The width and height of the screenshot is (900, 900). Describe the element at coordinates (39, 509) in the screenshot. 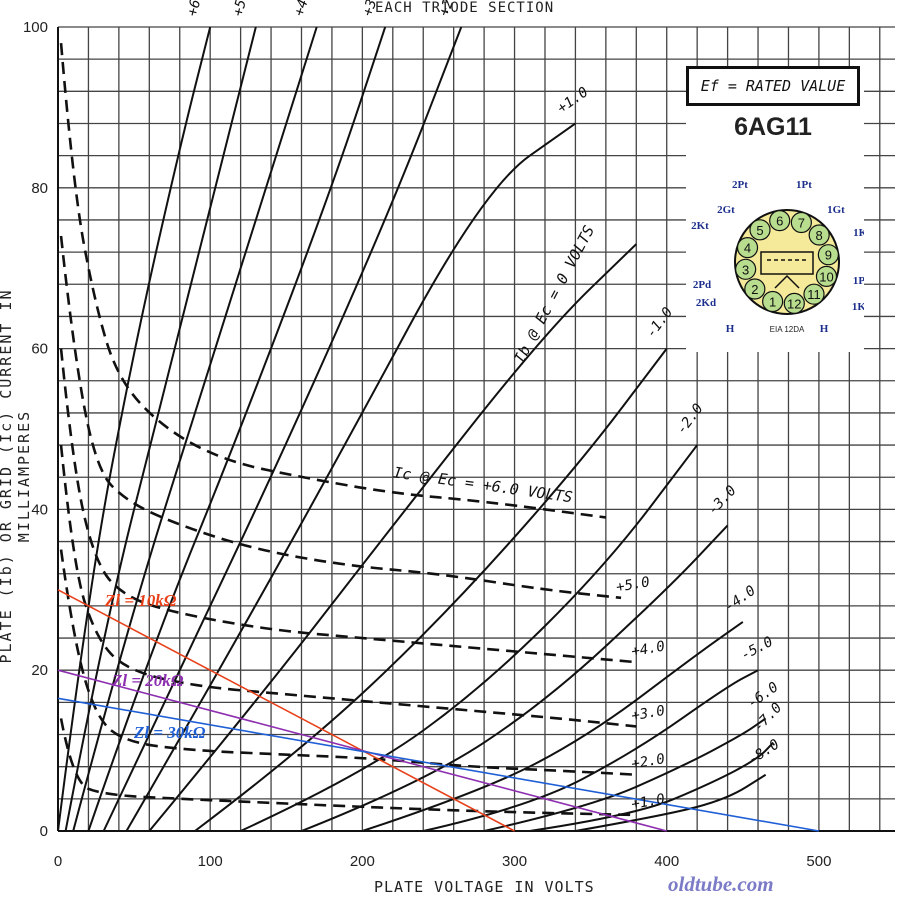

I see `y-tick-label: 40` at that location.